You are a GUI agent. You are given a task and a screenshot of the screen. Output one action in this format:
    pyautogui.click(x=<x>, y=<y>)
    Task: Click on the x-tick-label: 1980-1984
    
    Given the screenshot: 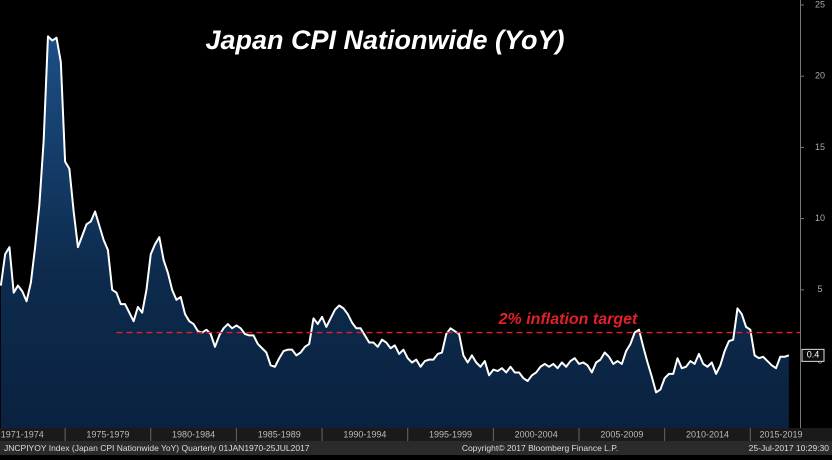 What is the action you would take?
    pyautogui.click(x=193, y=434)
    